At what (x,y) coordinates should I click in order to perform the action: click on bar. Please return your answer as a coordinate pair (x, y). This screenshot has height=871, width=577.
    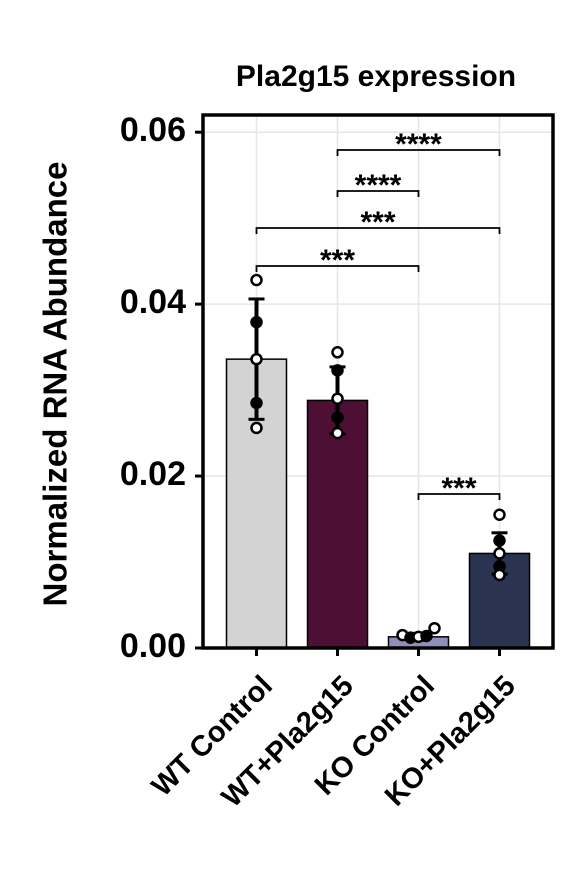
    Looking at the image, I should click on (337, 524).